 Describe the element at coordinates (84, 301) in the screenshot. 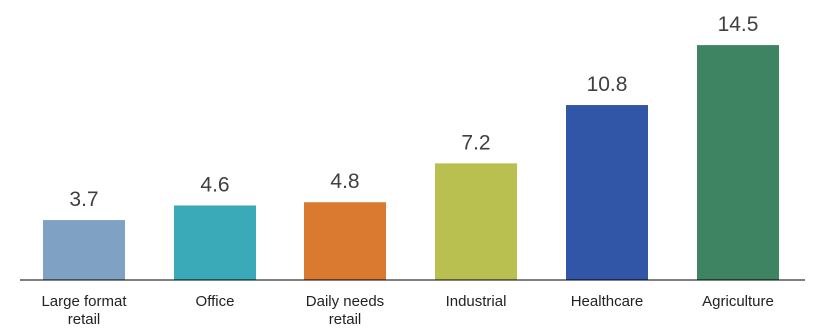

I see `x-tick-label-line: Large format` at that location.